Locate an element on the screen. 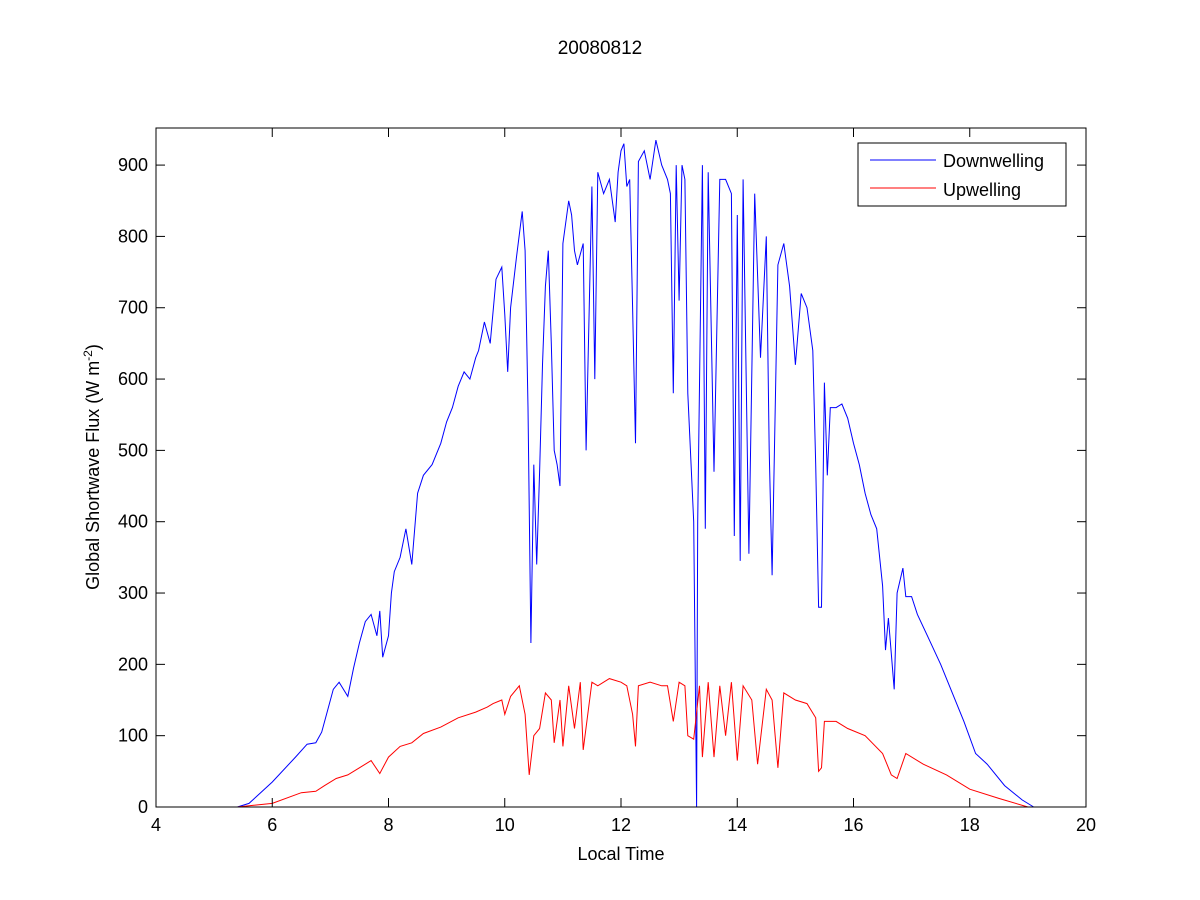 Image resolution: width=1200 pixels, height=900 pixels. x-axis-label: Local Time is located at coordinates (620, 854).